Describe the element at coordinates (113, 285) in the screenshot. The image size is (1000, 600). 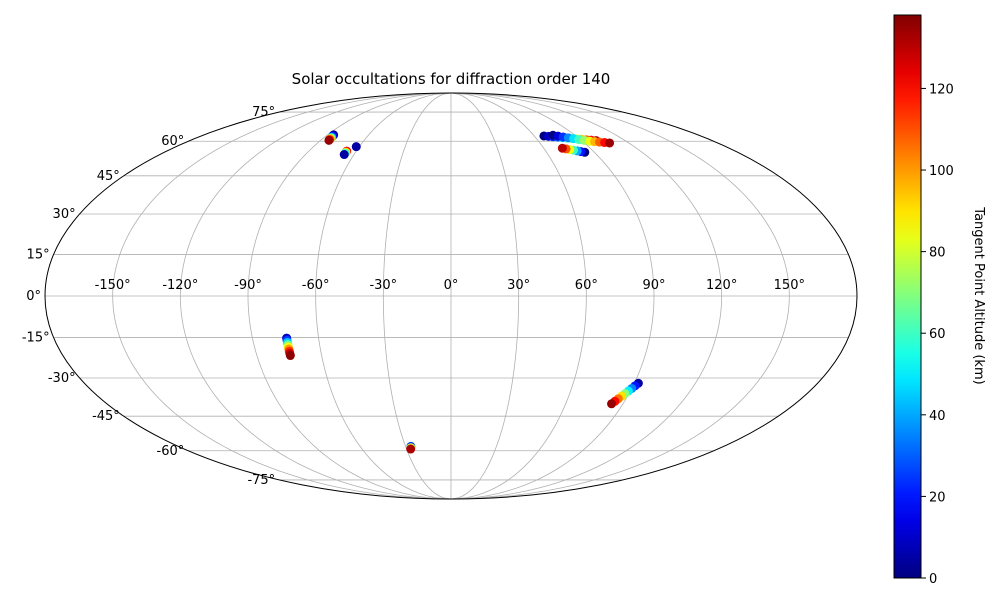
I see `lon-tick-label: -150°` at that location.